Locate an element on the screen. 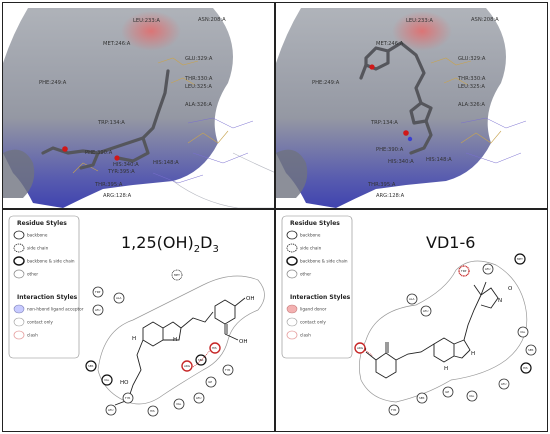 This screenshot has width=550, height=434. res-label: ASN:208:A is located at coordinates (212, 20).